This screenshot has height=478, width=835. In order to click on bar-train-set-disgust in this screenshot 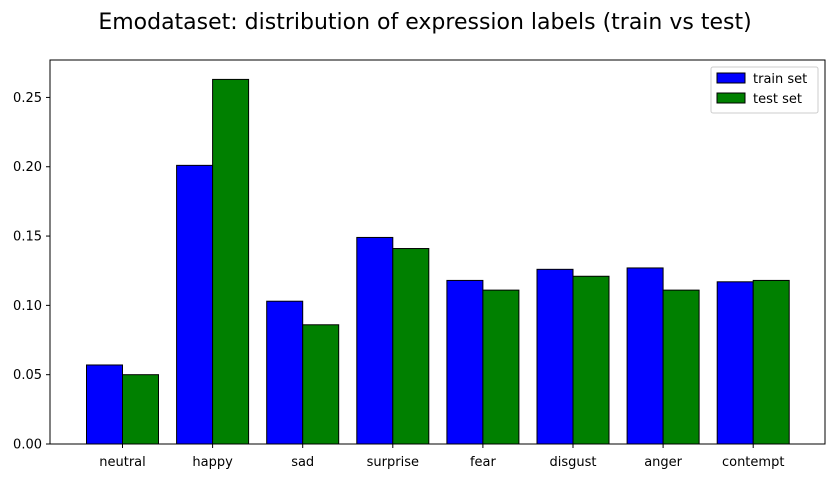, I will do `click(555, 356)`.